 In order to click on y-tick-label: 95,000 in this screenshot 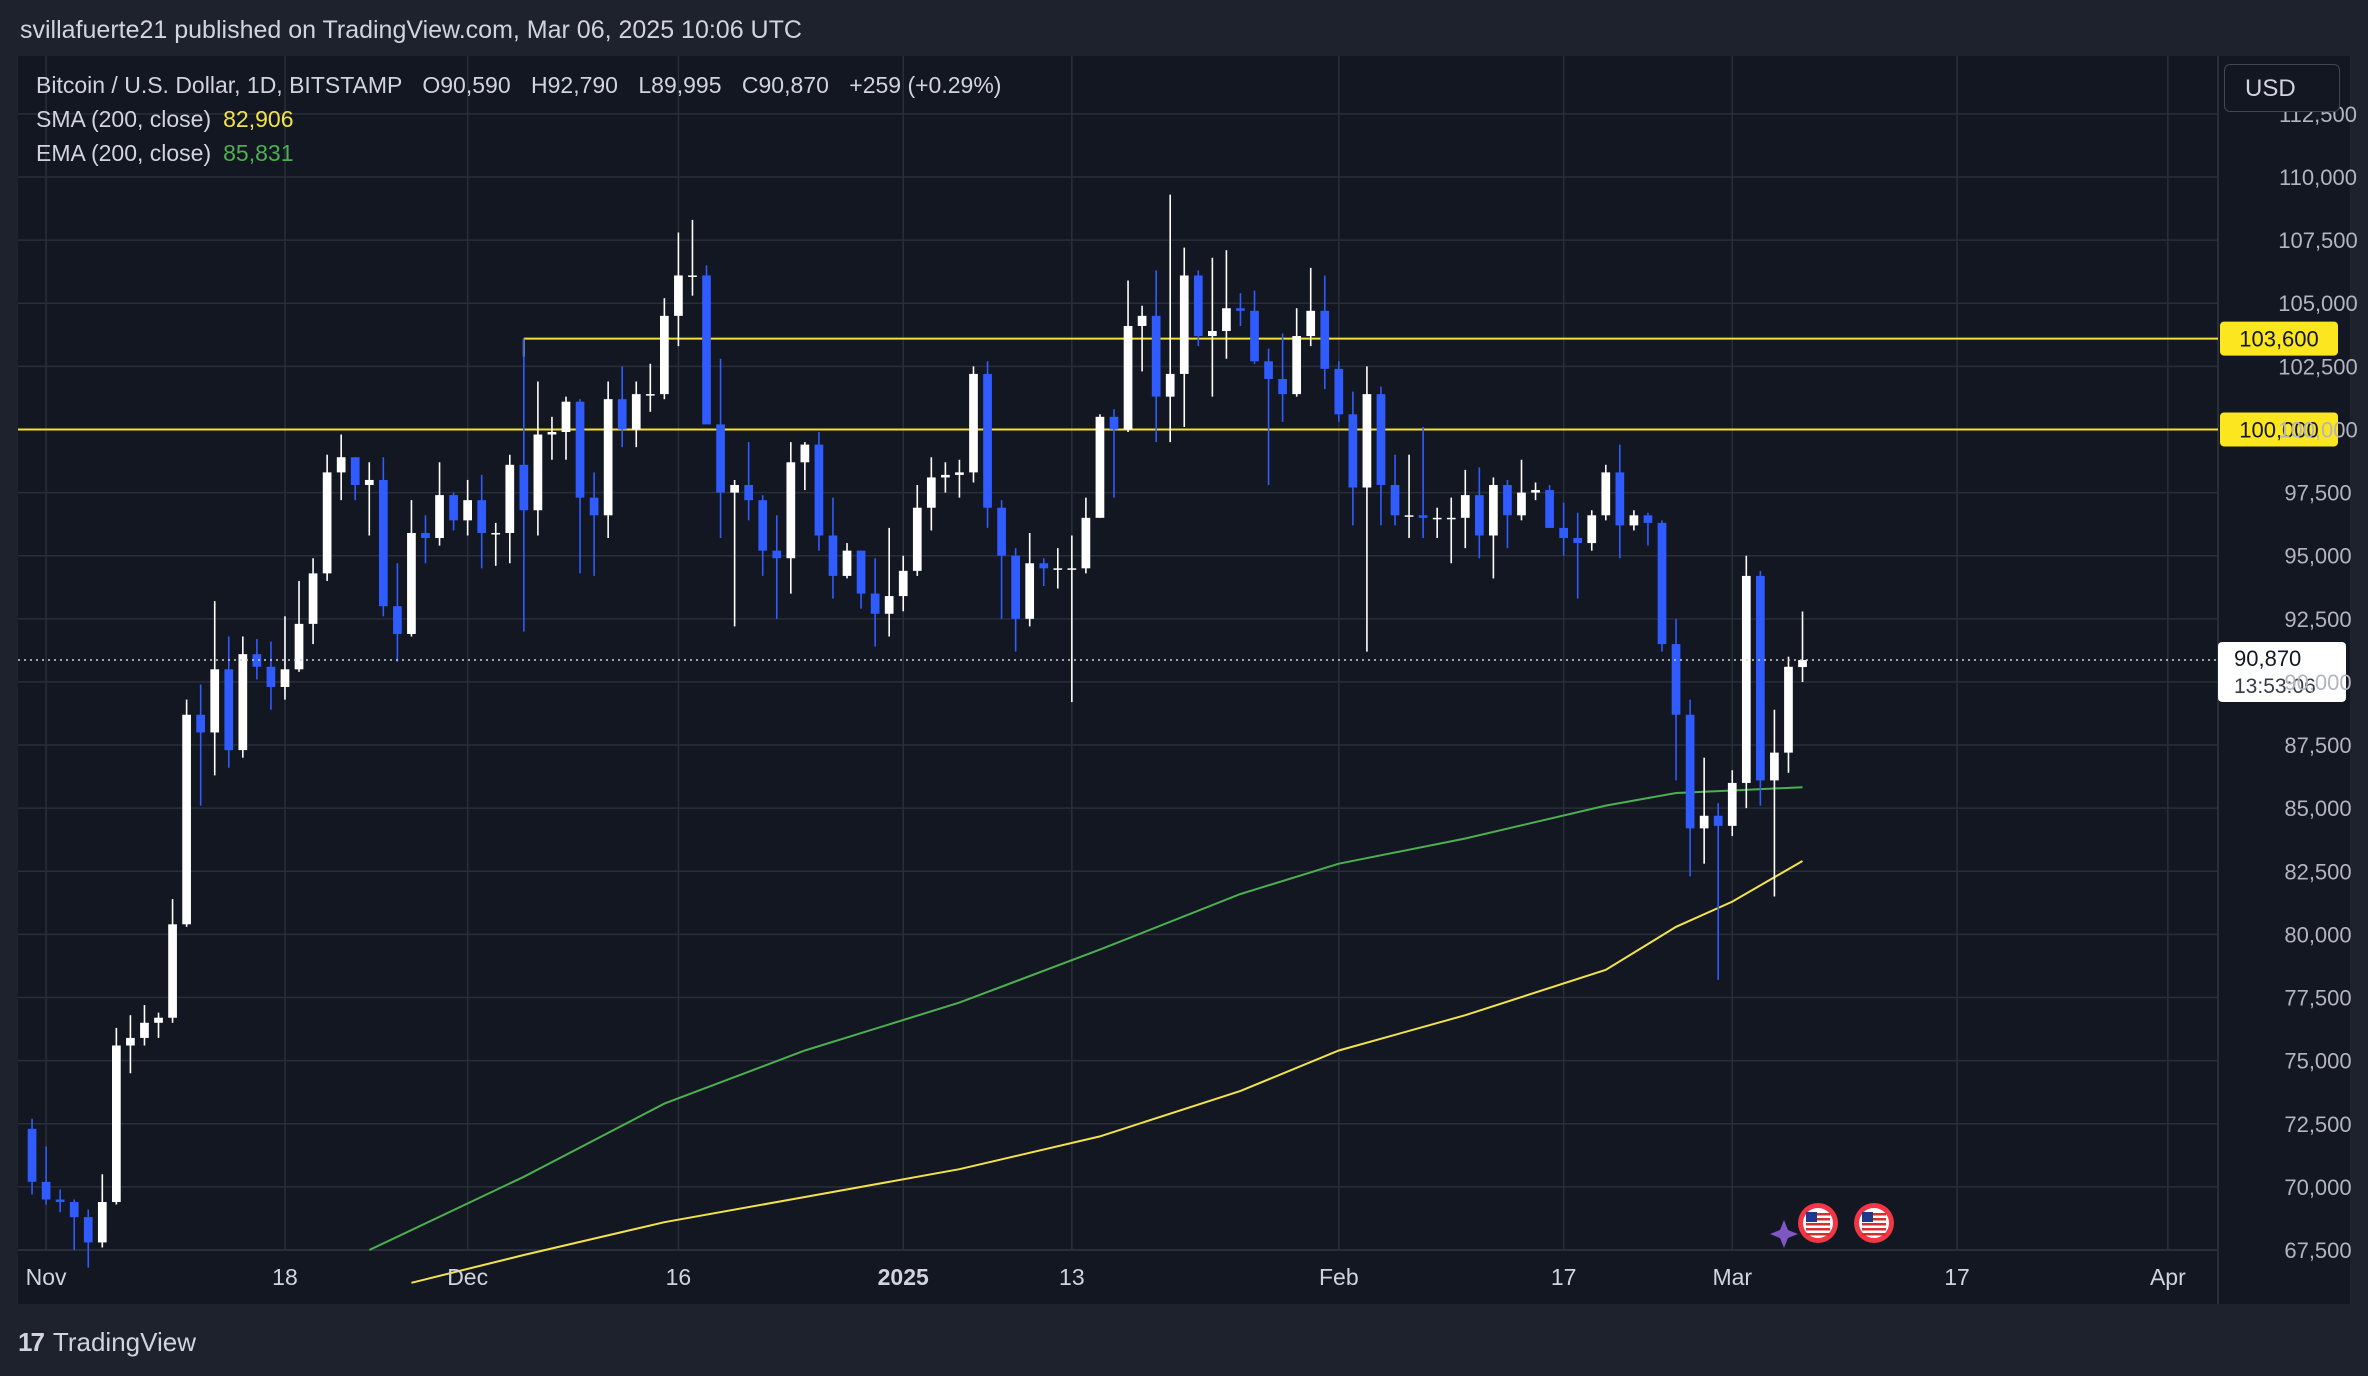, I will do `click(2317, 556)`.